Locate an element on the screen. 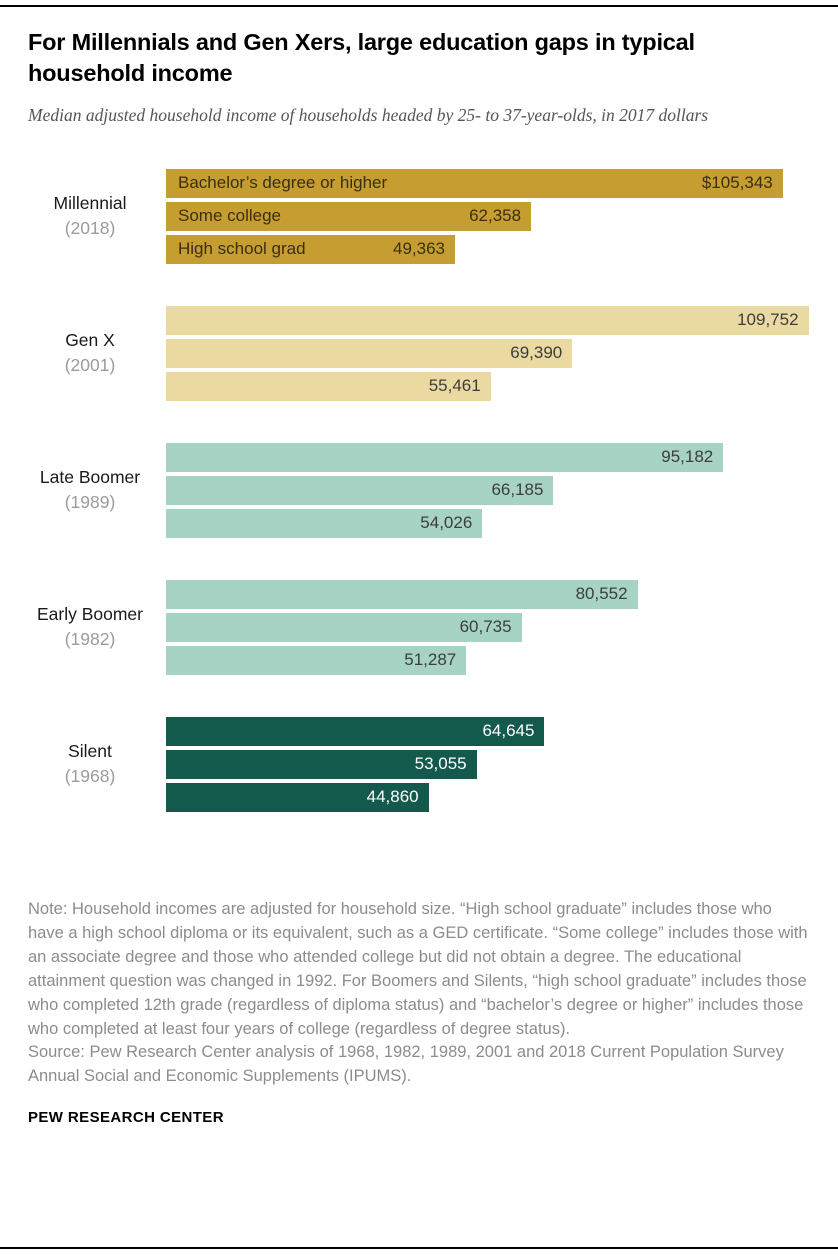 This screenshot has width=838, height=1255. bar-value-label: 44,860 is located at coordinates (392, 797).